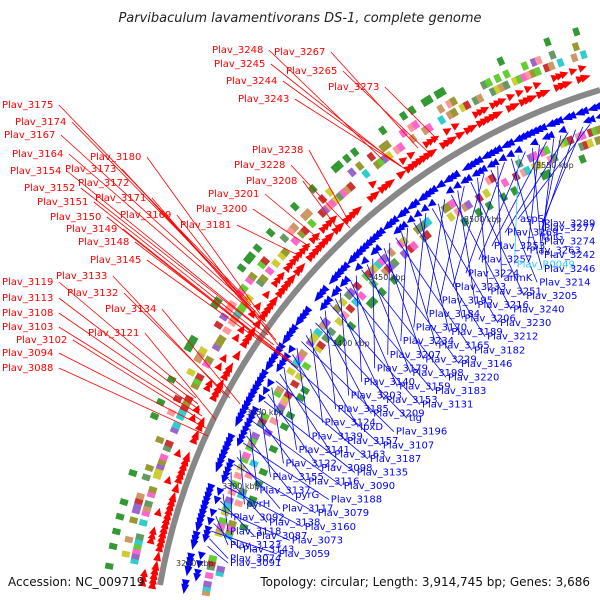 The width and height of the screenshot is (600, 600). What do you see at coordinates (27, 353) in the screenshot?
I see `forward-gene-label: Plav_3094` at bounding box center [27, 353].